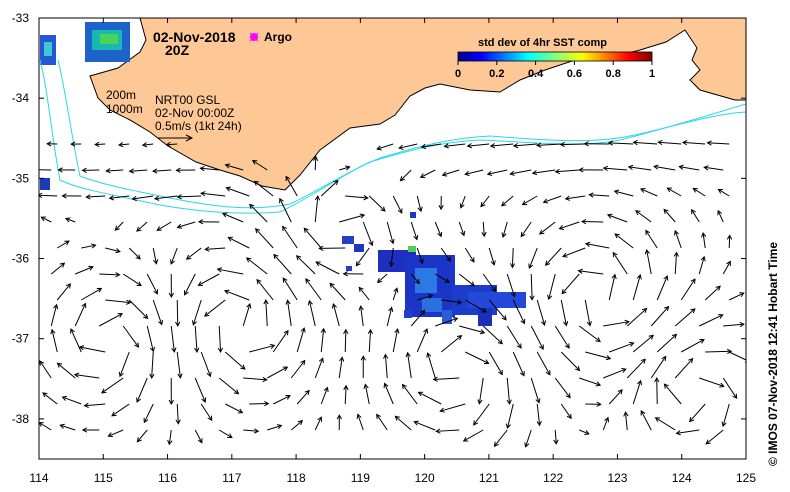 The width and height of the screenshot is (790, 492). I want to click on colorbar-legend: std dev of 4hr SST comp 0 0.2 0.4 0.6 0.8 1, so click(555, 58).